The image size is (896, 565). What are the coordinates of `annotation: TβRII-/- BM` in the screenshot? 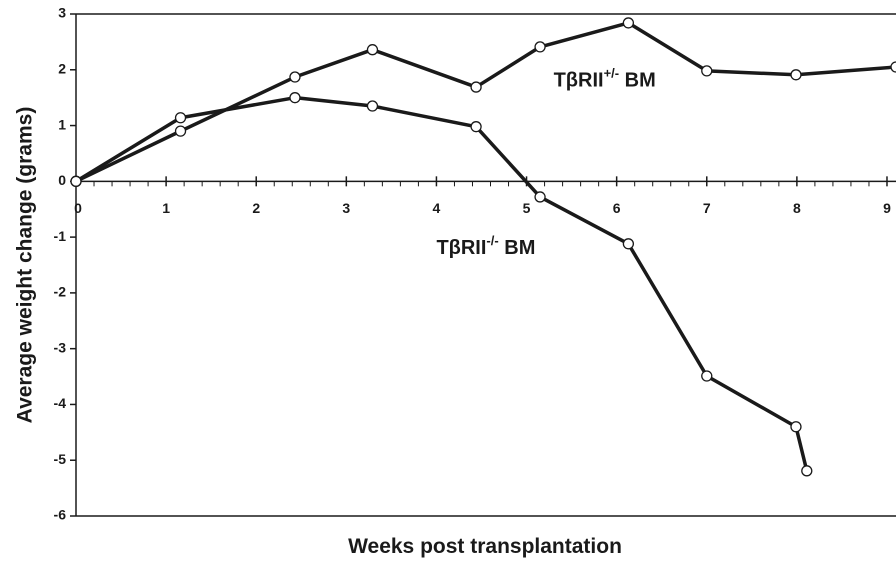 It's located at (485, 246).